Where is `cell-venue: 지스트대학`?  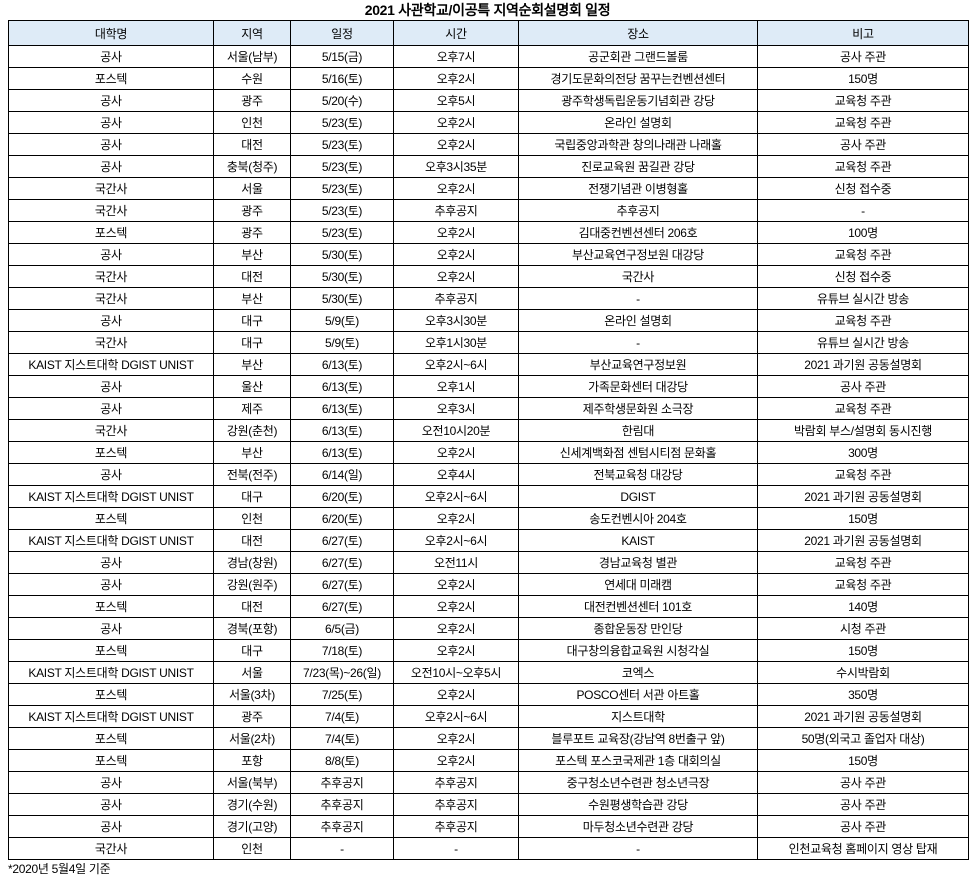
cell-venue: 지스트대학 is located at coordinates (638, 716).